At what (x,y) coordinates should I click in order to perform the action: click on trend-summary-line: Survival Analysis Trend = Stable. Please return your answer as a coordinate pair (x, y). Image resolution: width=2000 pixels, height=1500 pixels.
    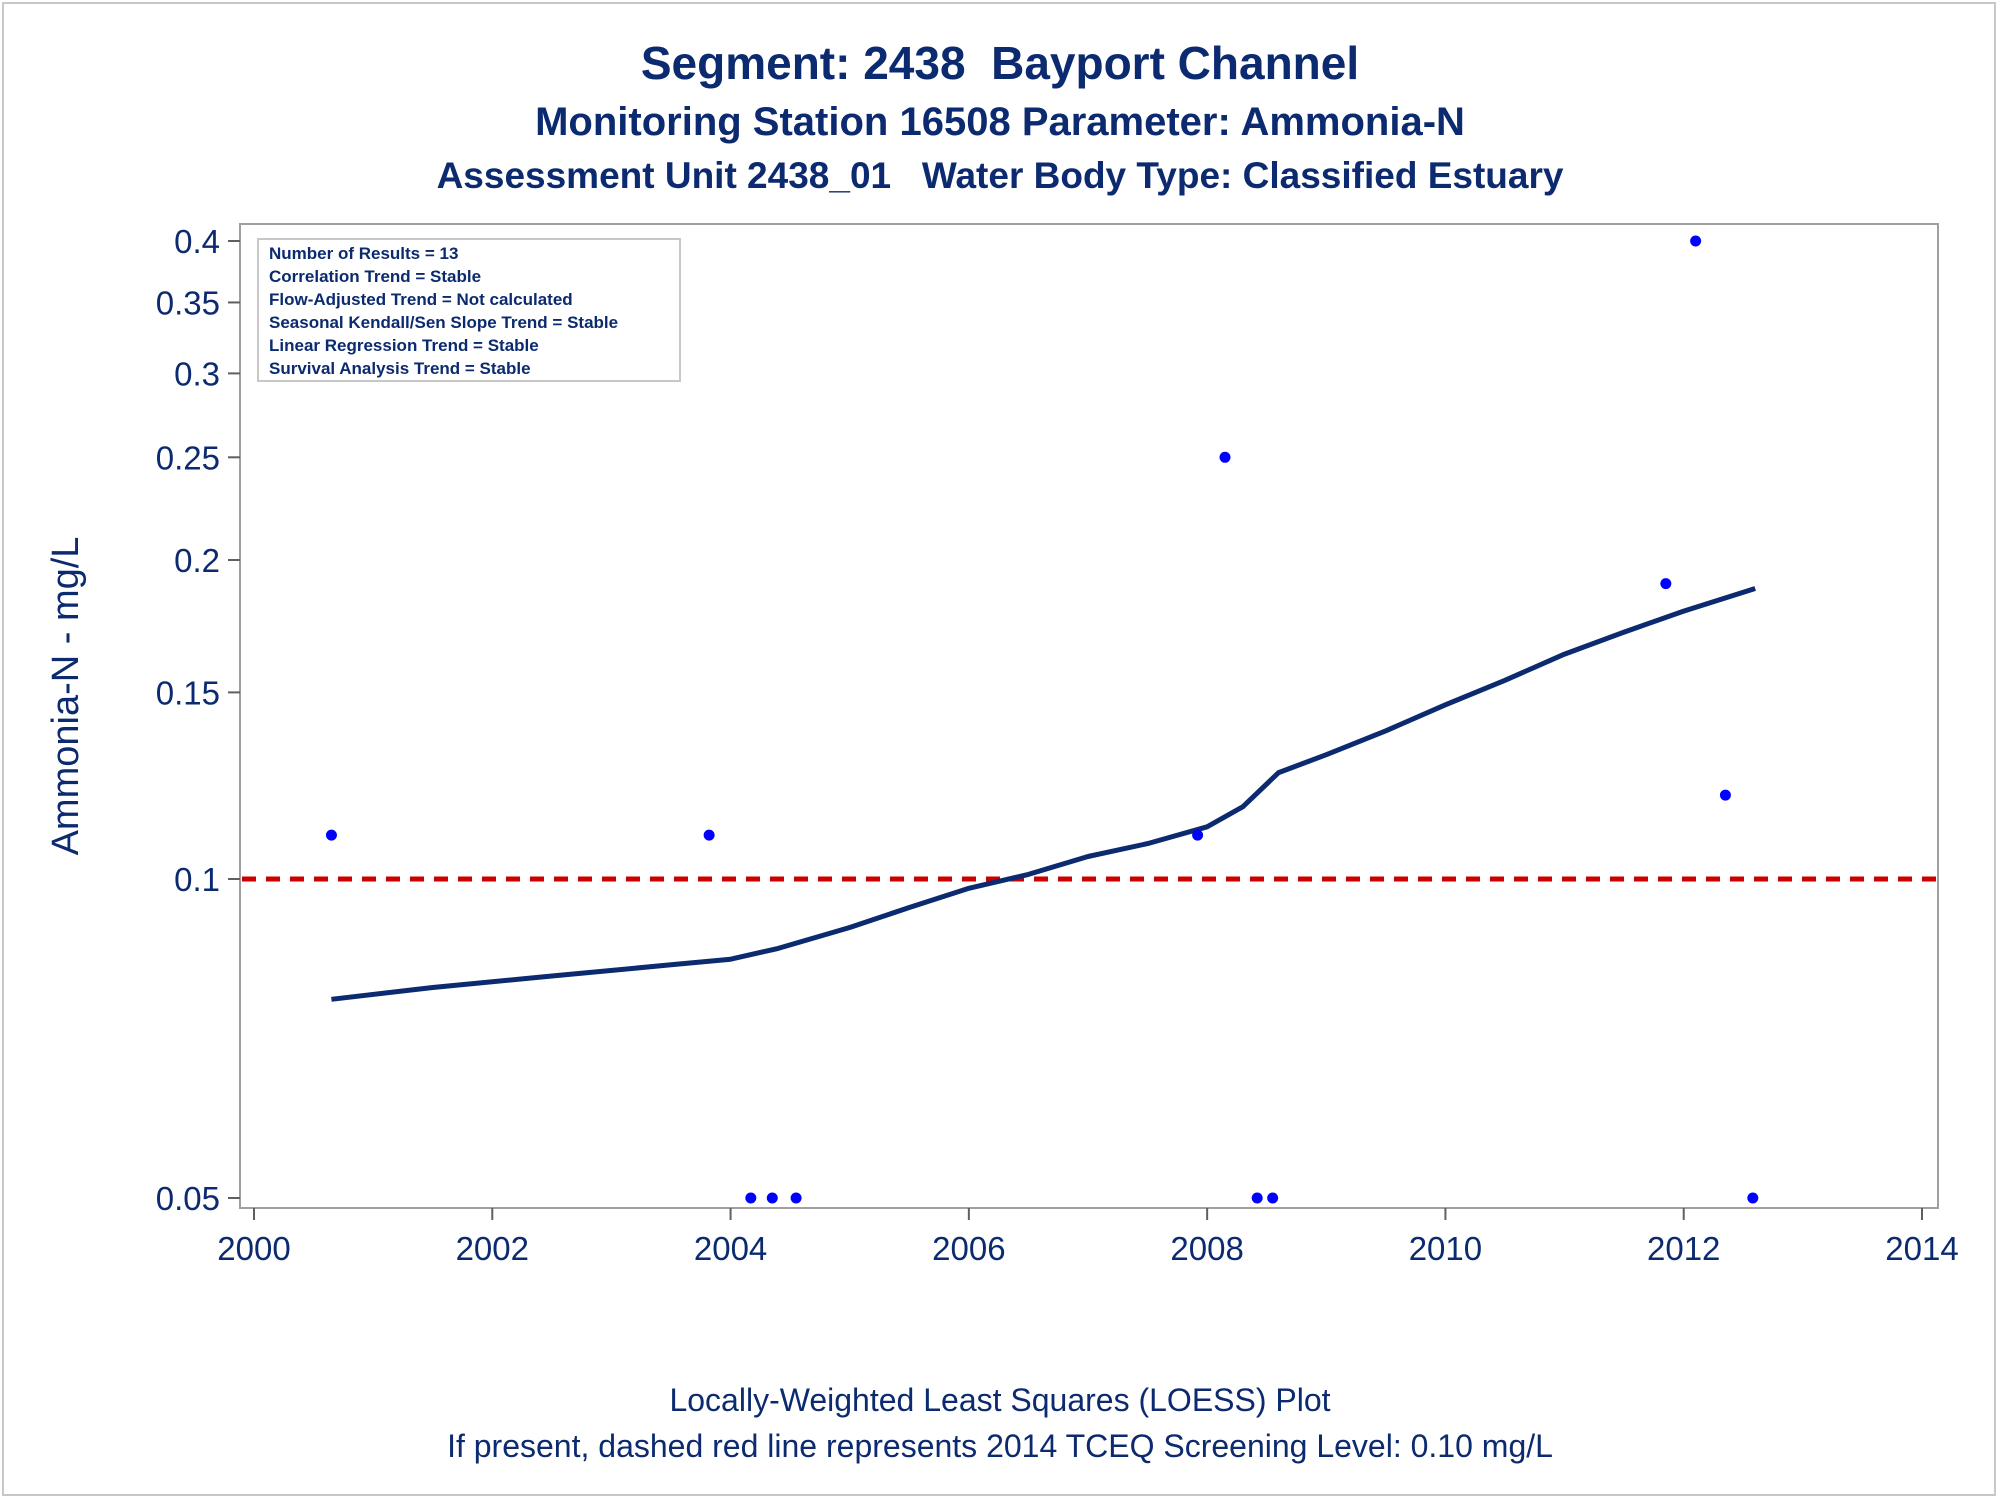
    Looking at the image, I should click on (400, 368).